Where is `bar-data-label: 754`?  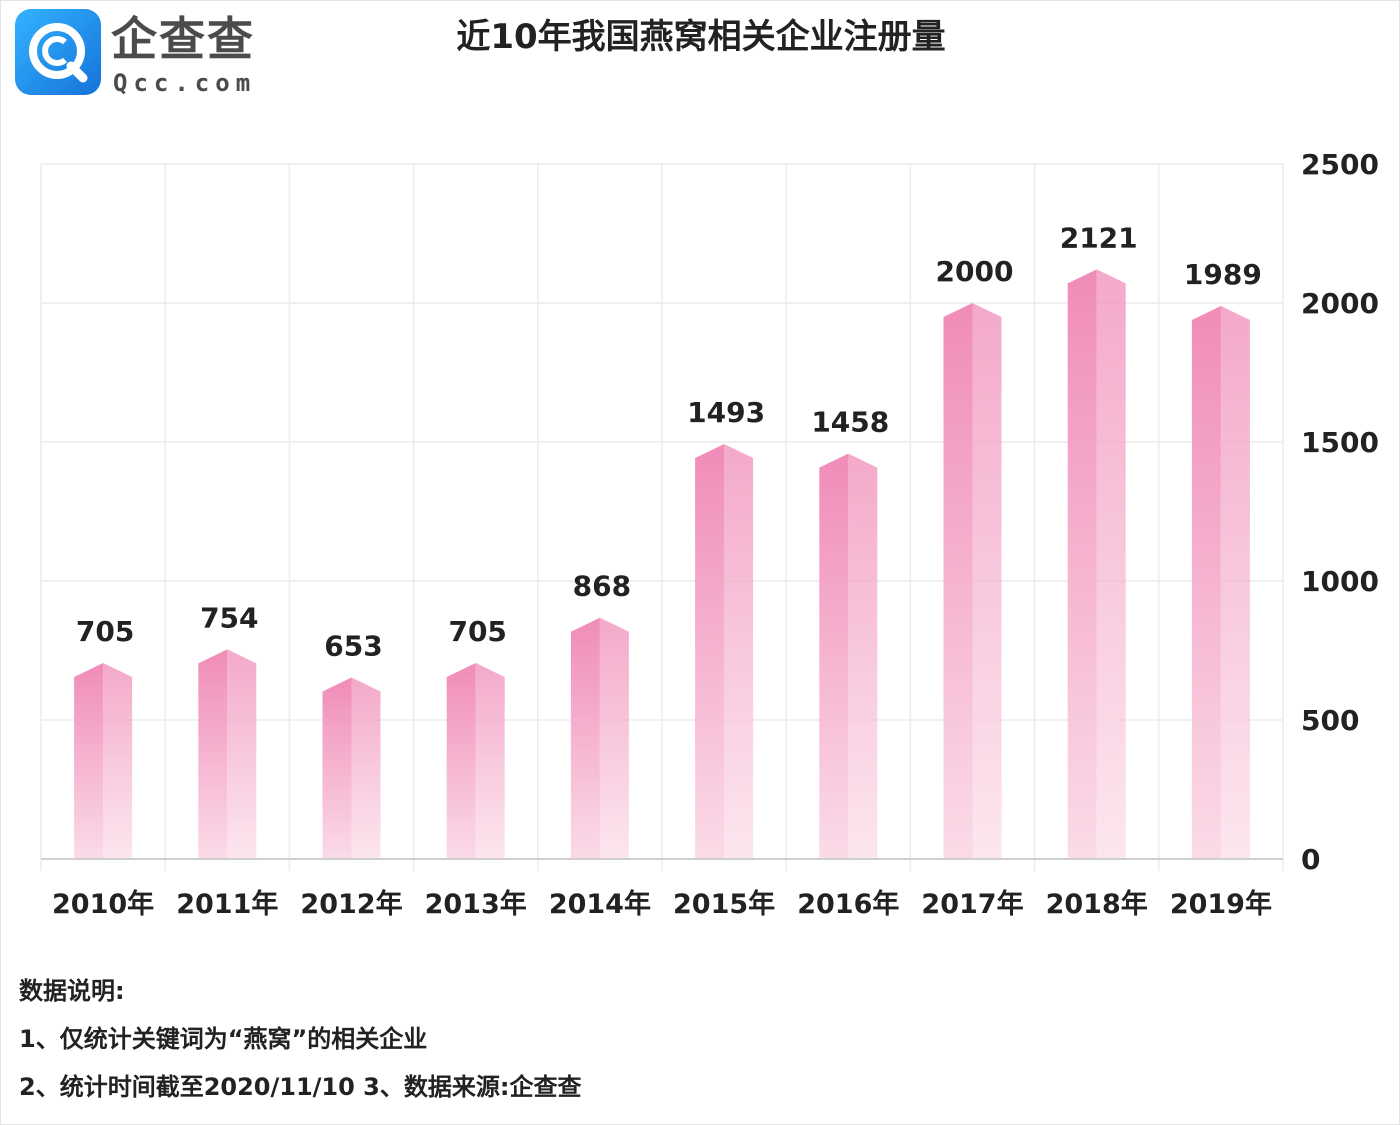
bar-data-label: 754 is located at coordinates (229, 617).